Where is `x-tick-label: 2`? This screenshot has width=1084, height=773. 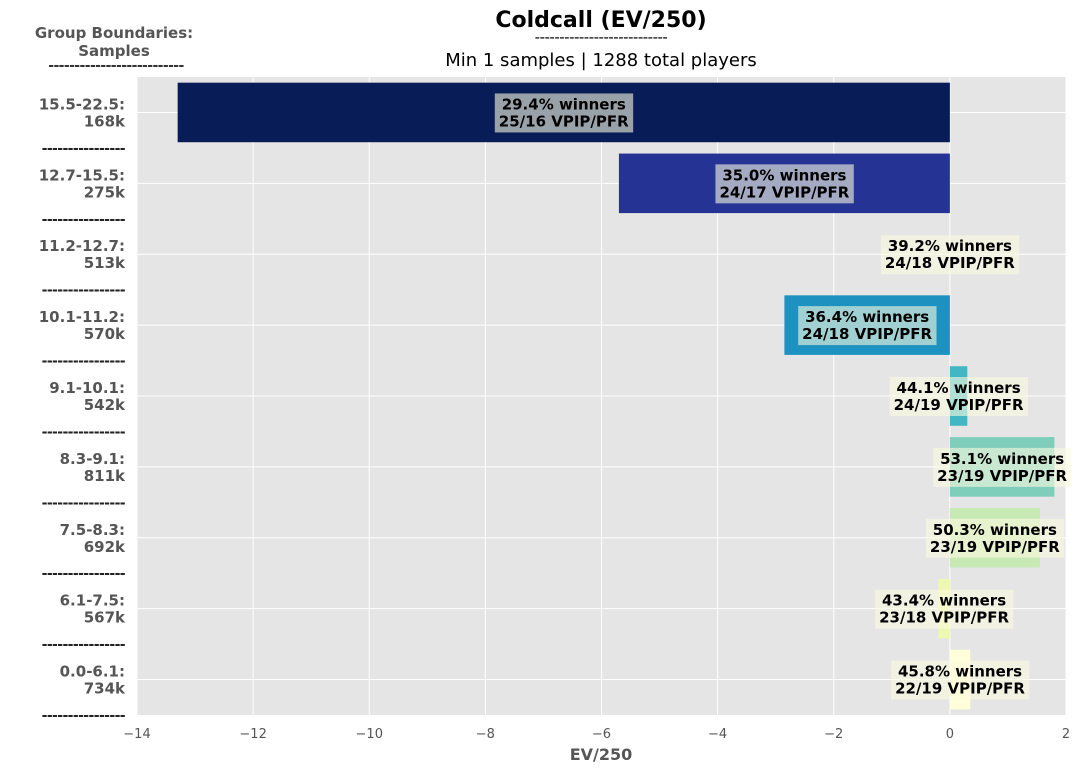
x-tick-label: 2 is located at coordinates (1066, 734).